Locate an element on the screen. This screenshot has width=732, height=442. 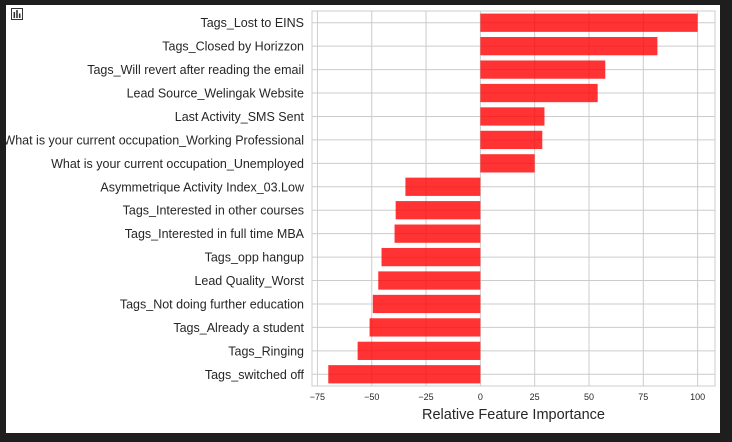
y-tick-label: Lead Source_Welingak Website is located at coordinates (215, 94).